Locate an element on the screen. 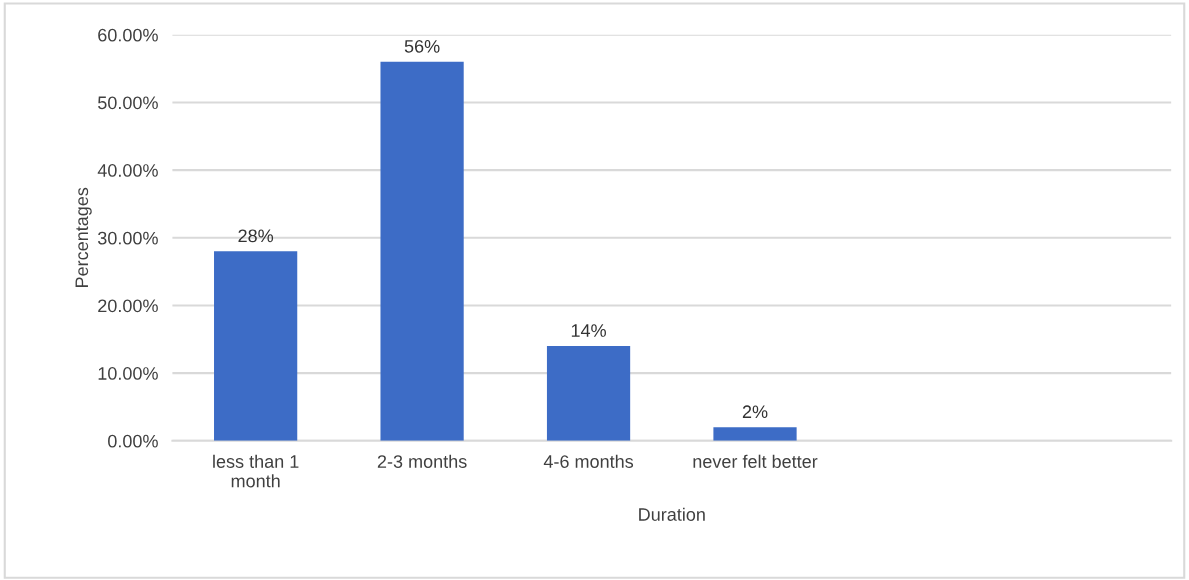 Image resolution: width=1189 pixels, height=580 pixels. data-label: 14% is located at coordinates (588, 330).